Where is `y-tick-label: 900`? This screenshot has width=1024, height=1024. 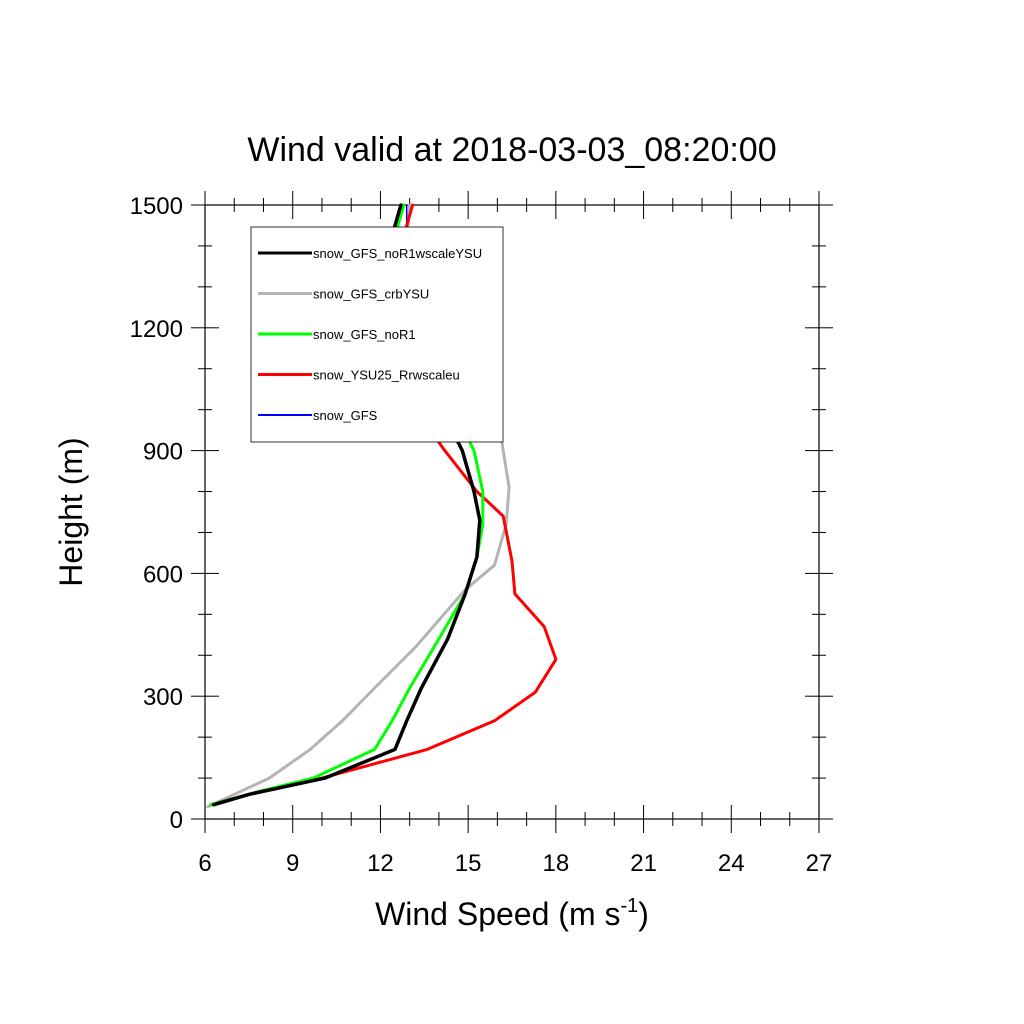 y-tick-label: 900 is located at coordinates (163, 452).